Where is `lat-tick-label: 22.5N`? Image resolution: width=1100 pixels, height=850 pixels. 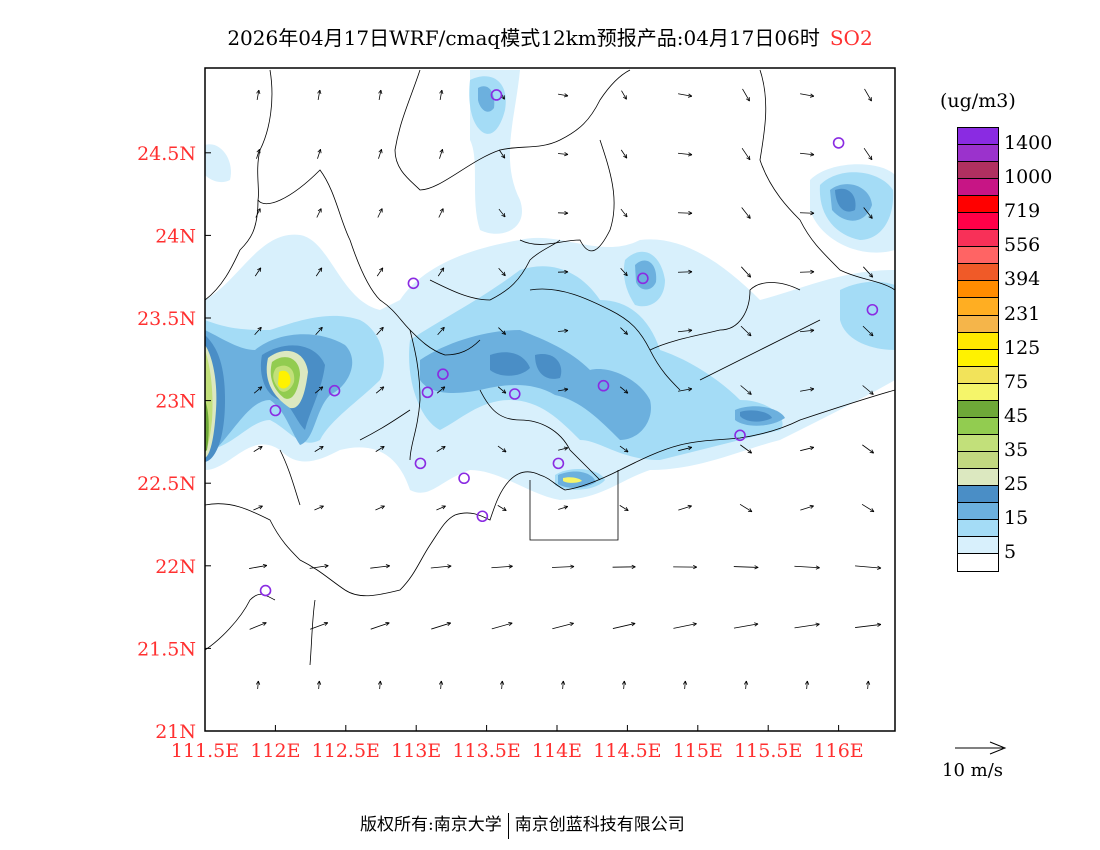 lat-tick-label: 22.5N is located at coordinates (166, 484).